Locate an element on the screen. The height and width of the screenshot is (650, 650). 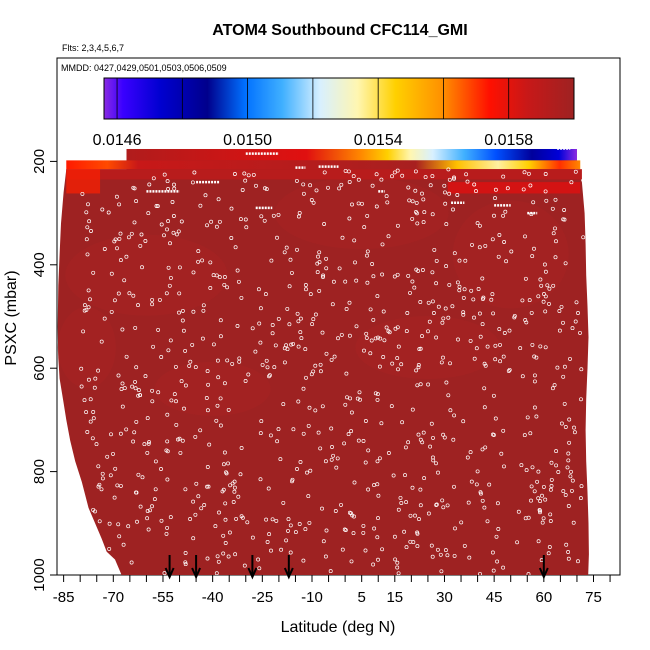
arrow-head is located at coordinates (252, 573).